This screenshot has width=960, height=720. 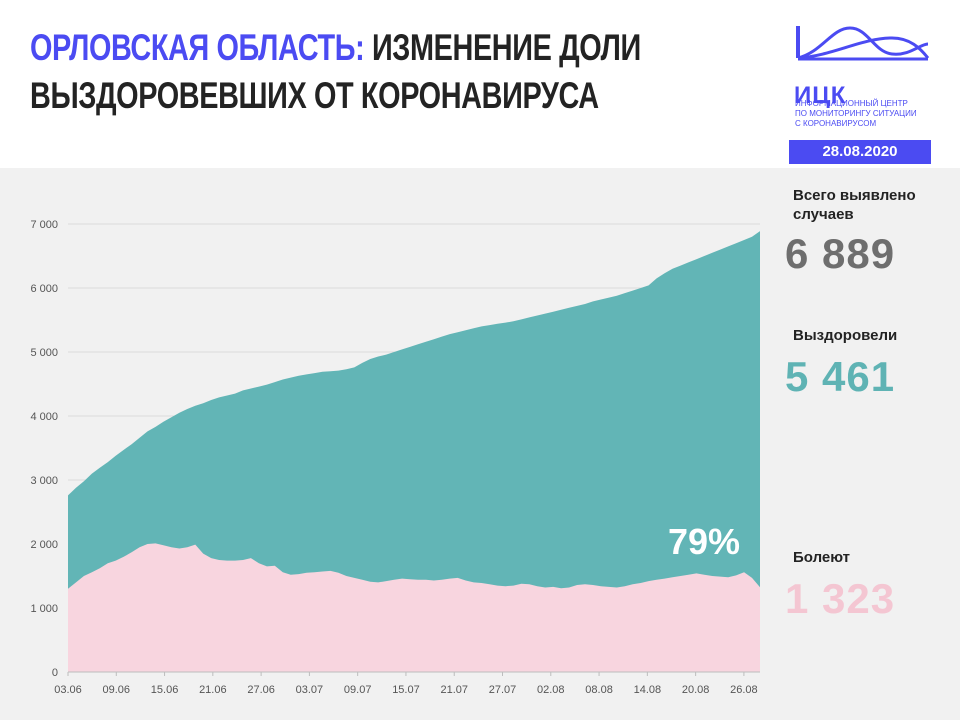 I want to click on y-tick-label: 1 000, so click(x=44, y=609).